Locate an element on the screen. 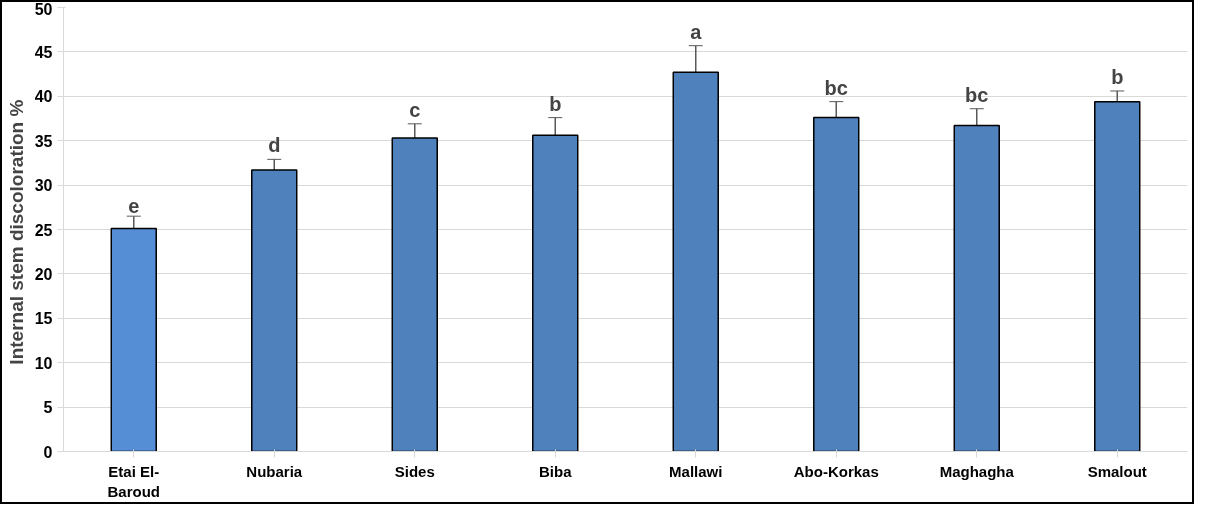 The width and height of the screenshot is (1215, 522). annotation: a is located at coordinates (696, 31).